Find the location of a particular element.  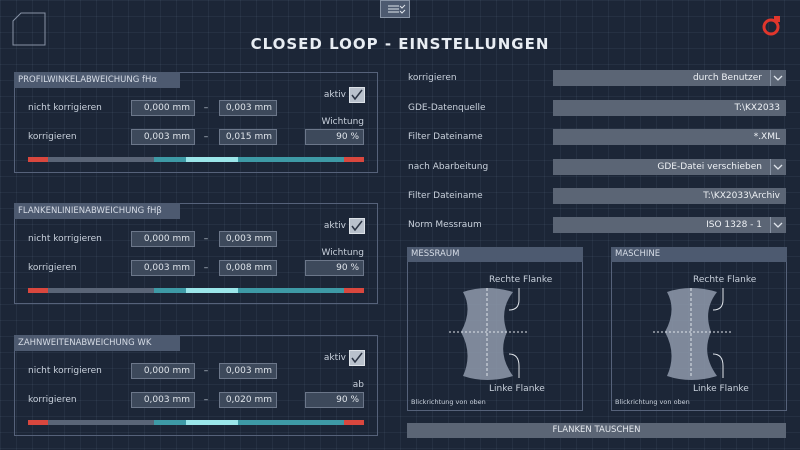

setting-field: T:\KX2033 is located at coordinates (669, 108).